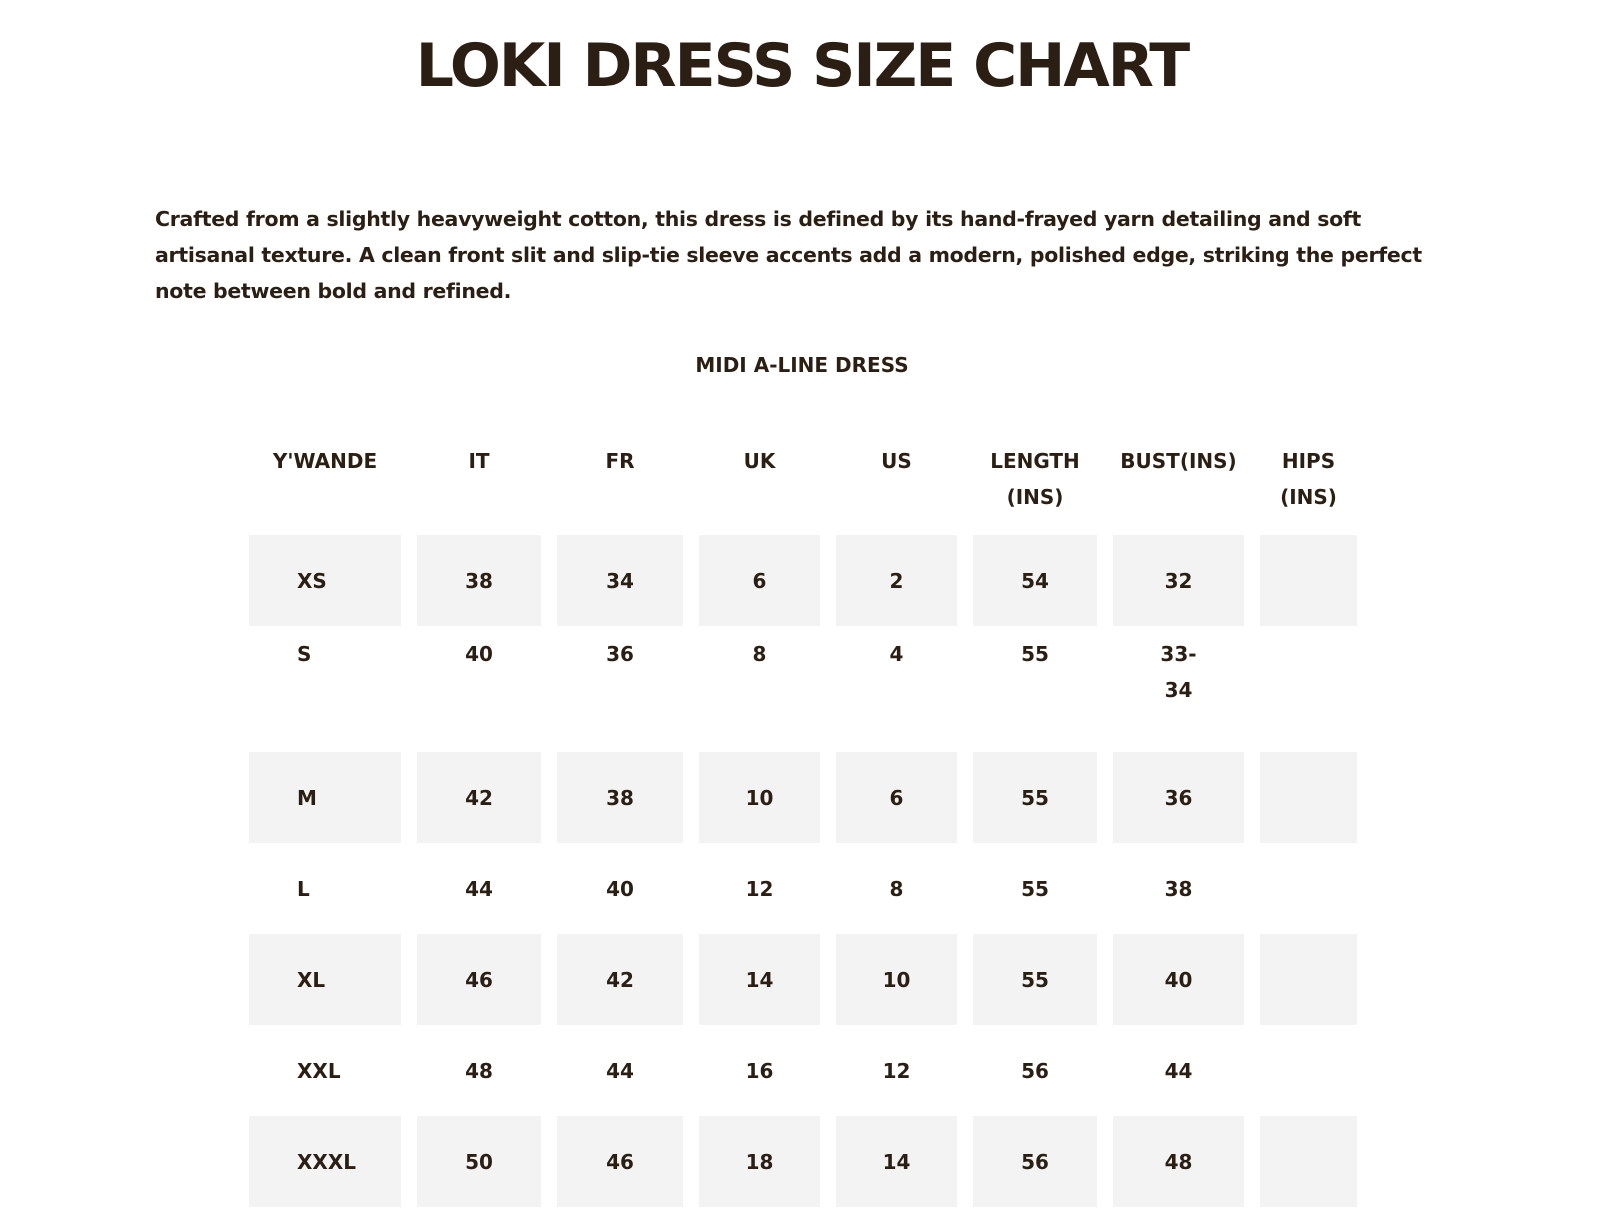 Image resolution: width=1604 pixels, height=1226 pixels. I want to click on table-row: L 44 40 12 8 55 38, so click(803, 888).